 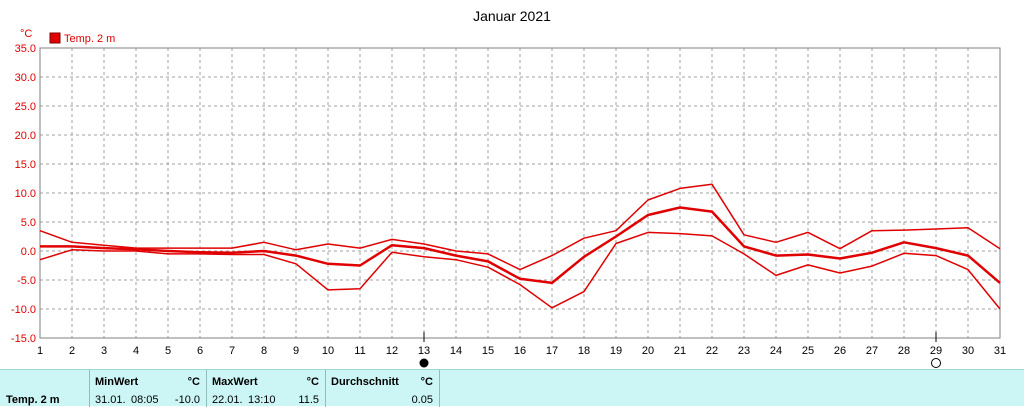 What do you see at coordinates (193, 382) in the screenshot?
I see `min-unit: °C` at bounding box center [193, 382].